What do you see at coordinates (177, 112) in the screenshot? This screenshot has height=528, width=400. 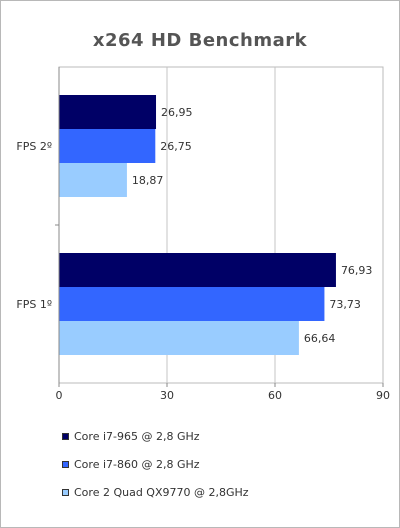 I see `data-label: 26,95` at bounding box center [177, 112].